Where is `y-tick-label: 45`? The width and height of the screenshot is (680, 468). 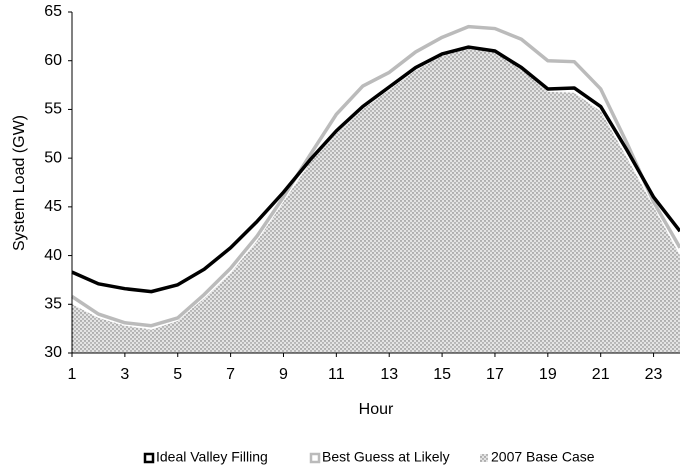 y-tick-label: 45 is located at coordinates (53, 206).